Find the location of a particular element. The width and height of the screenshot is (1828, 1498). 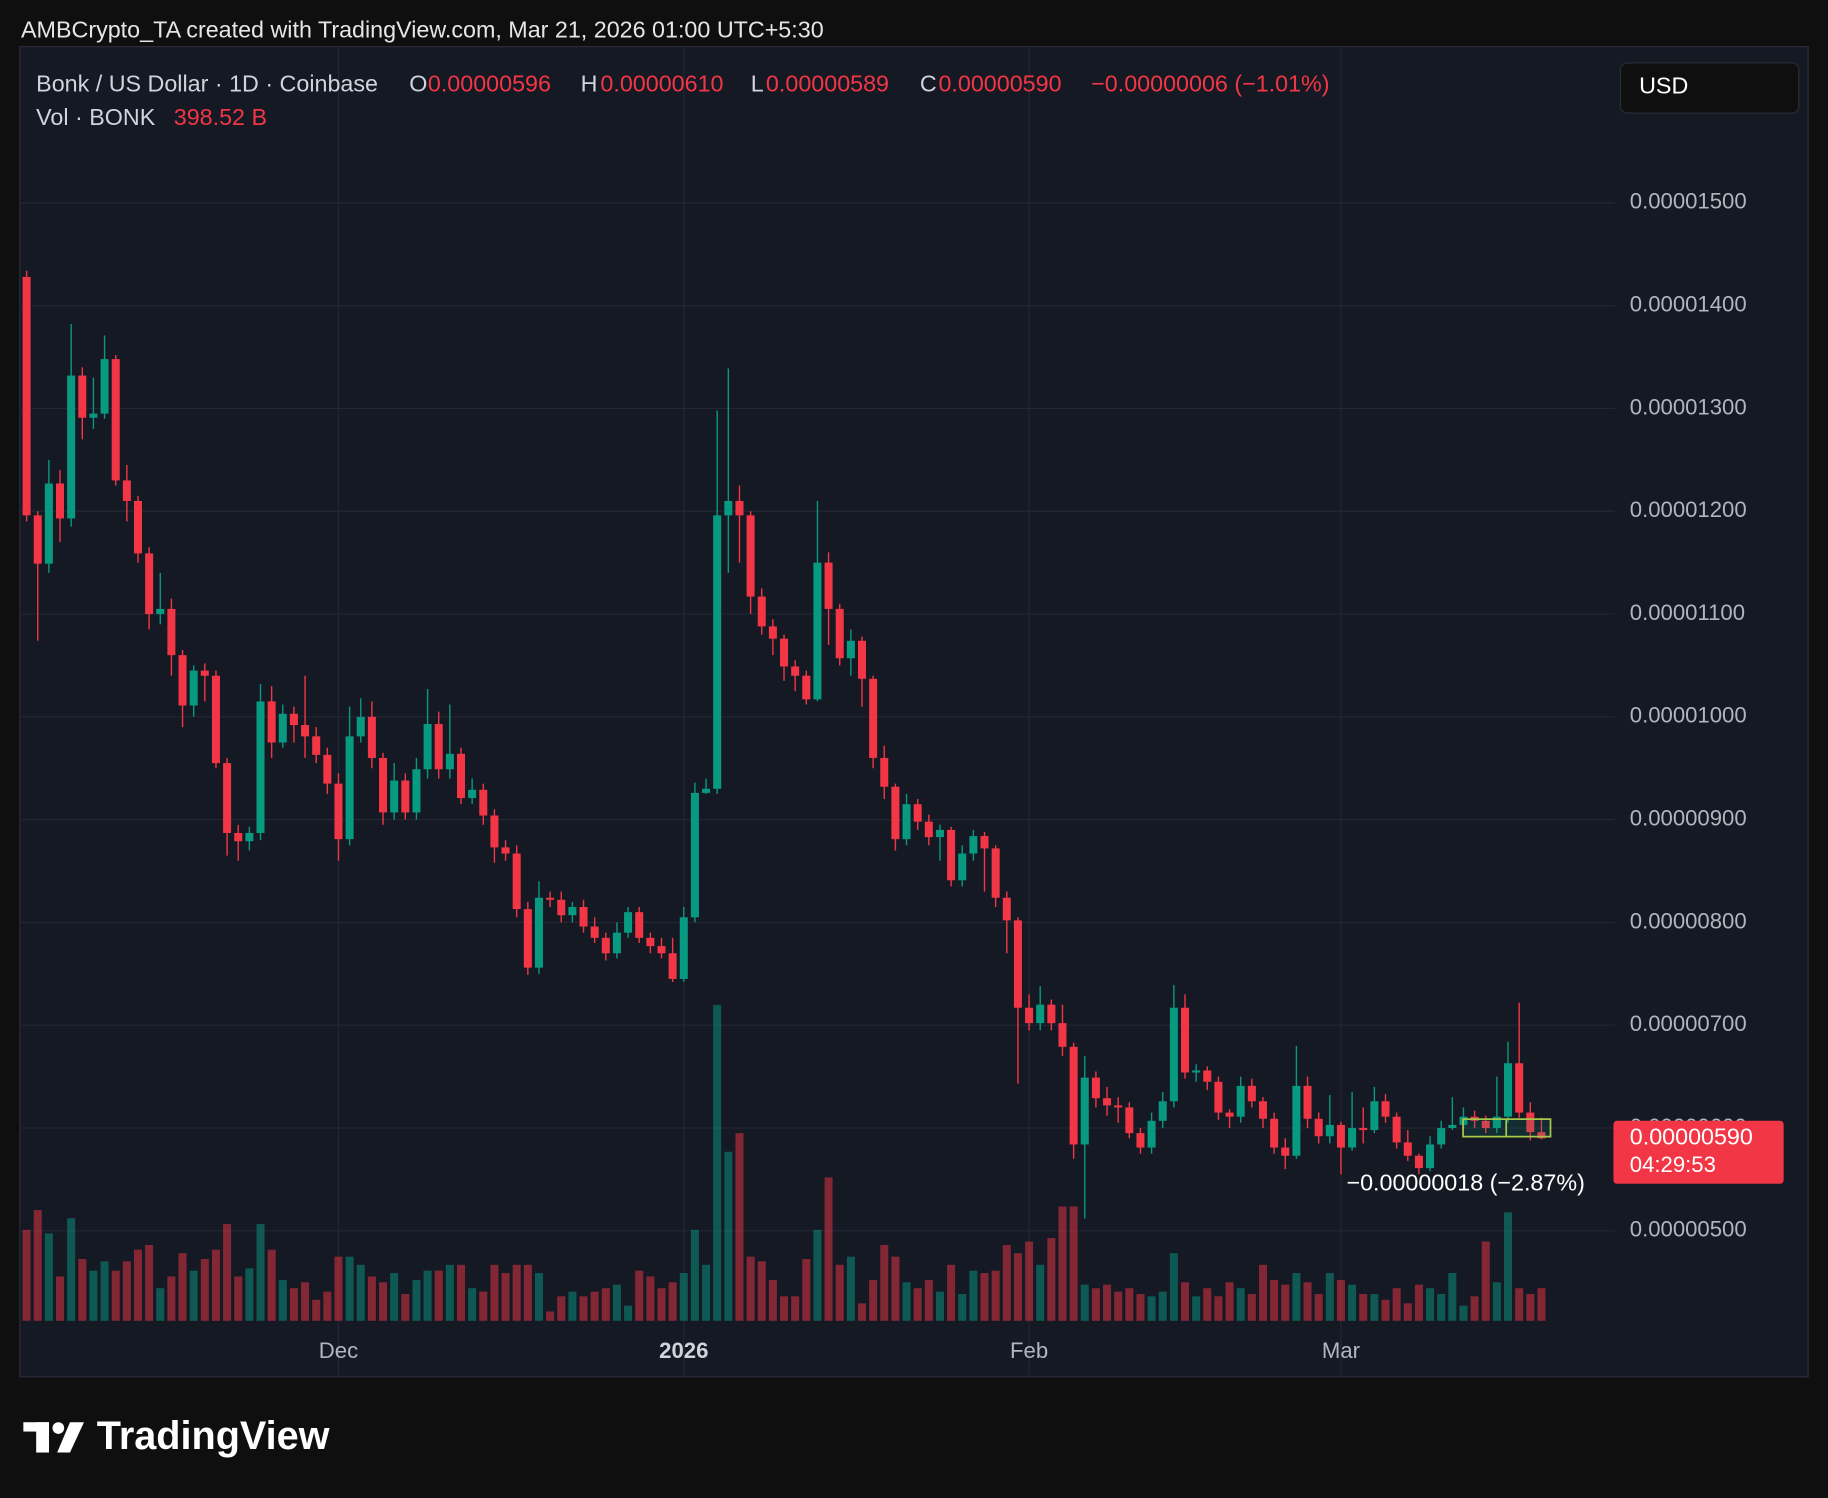

logo-slash is located at coordinates (70, 1437).